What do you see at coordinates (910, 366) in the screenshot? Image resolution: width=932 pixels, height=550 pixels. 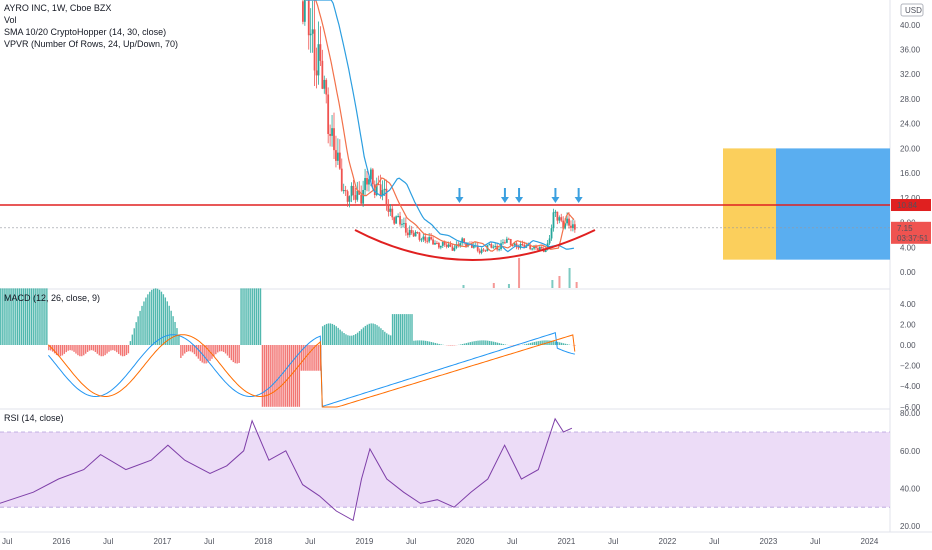 I see `macd-tick-label: −2.00` at bounding box center [910, 366].